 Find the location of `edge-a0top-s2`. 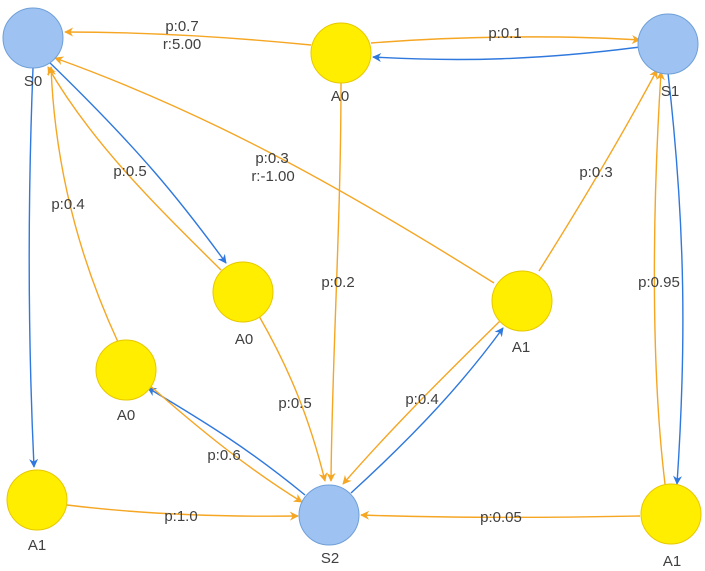

edge-a0top-s2 is located at coordinates (334, 282).